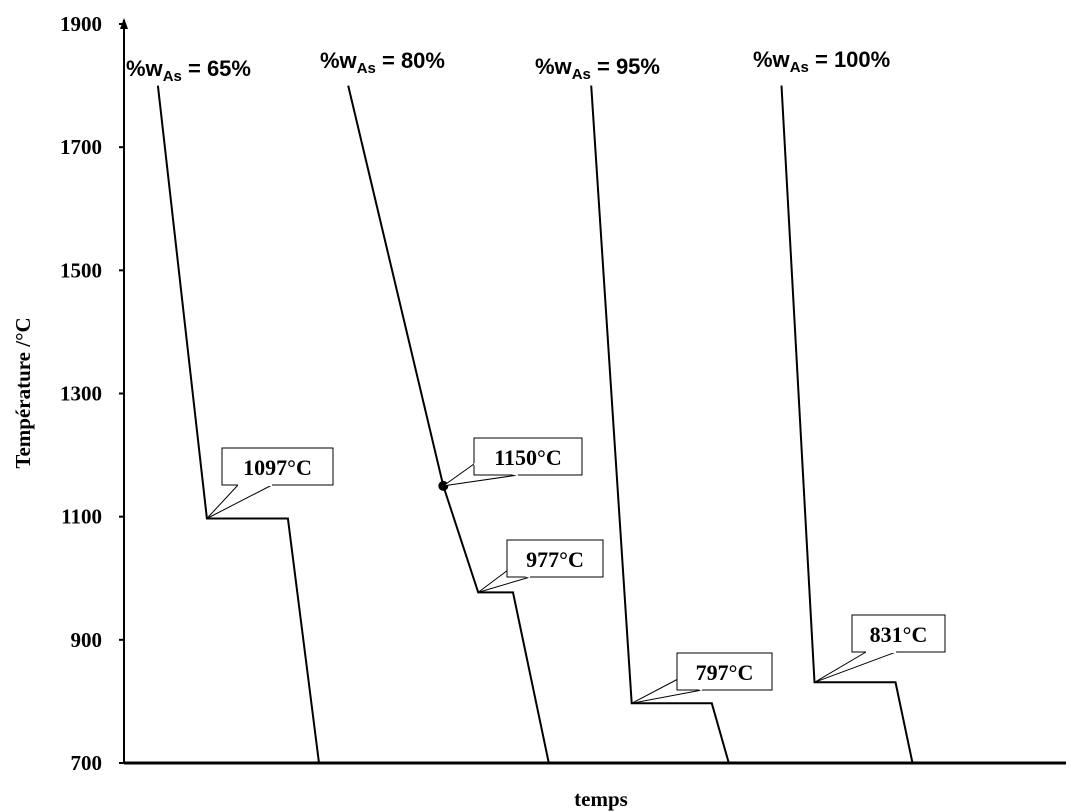  Describe the element at coordinates (87, 763) in the screenshot. I see `y-tick-label: 700` at that location.